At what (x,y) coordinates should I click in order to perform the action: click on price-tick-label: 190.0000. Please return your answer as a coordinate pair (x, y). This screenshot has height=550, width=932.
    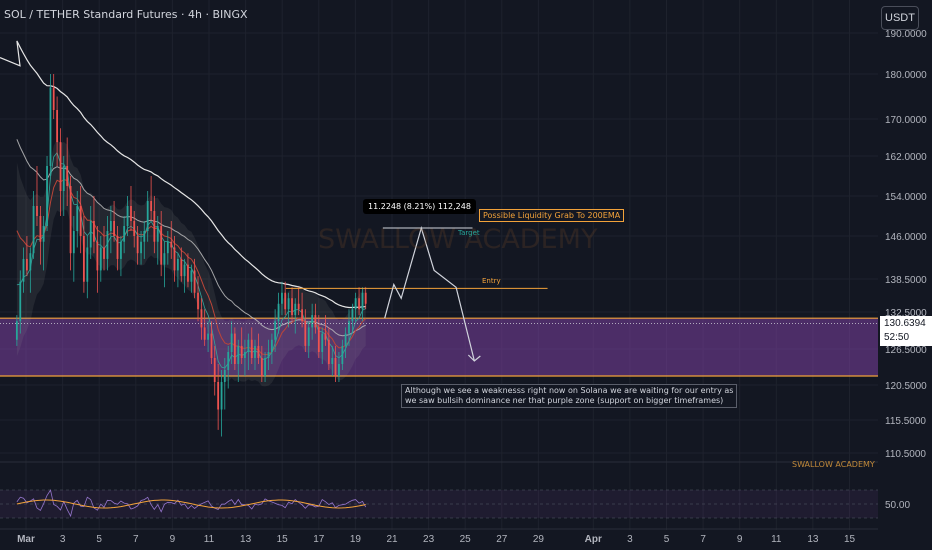
    Looking at the image, I should click on (906, 34).